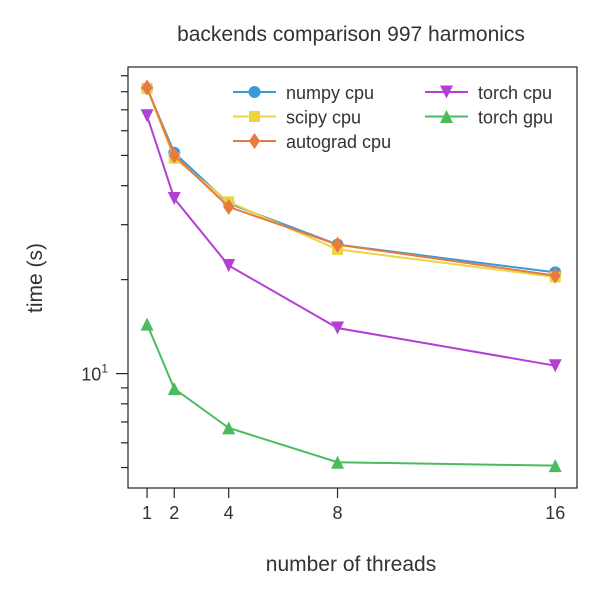 The image size is (600, 605). What do you see at coordinates (555, 513) in the screenshot?
I see `x-tick-label: 16` at bounding box center [555, 513].